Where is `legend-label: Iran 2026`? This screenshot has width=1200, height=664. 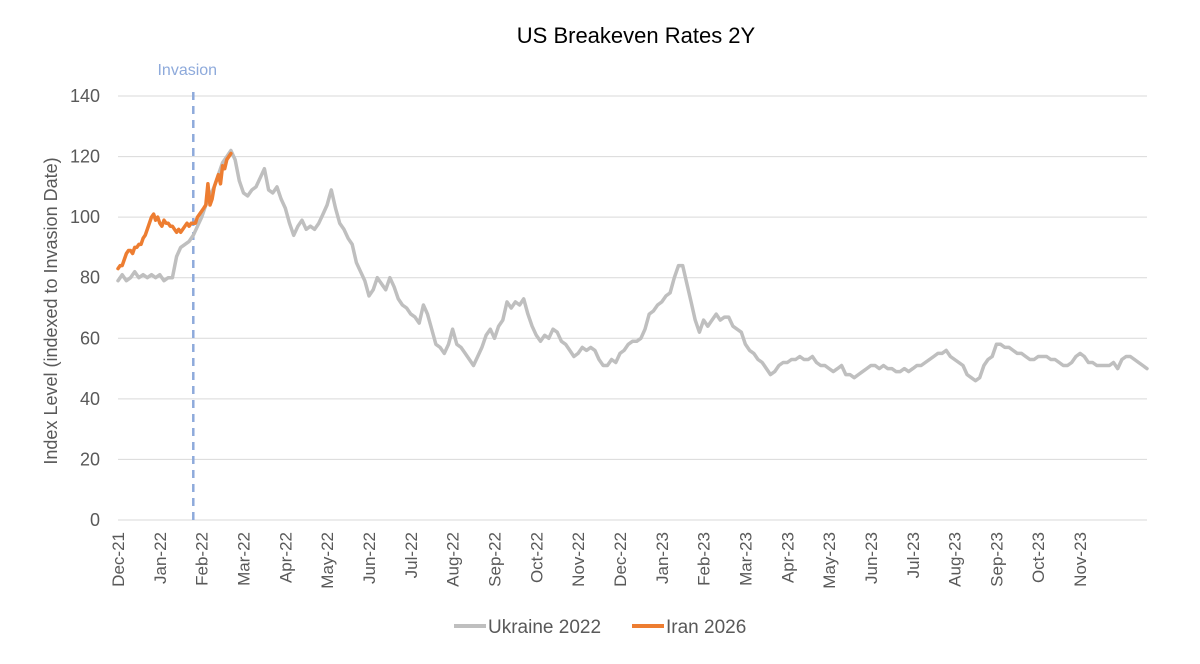 legend-label: Iran 2026 is located at coordinates (706, 627).